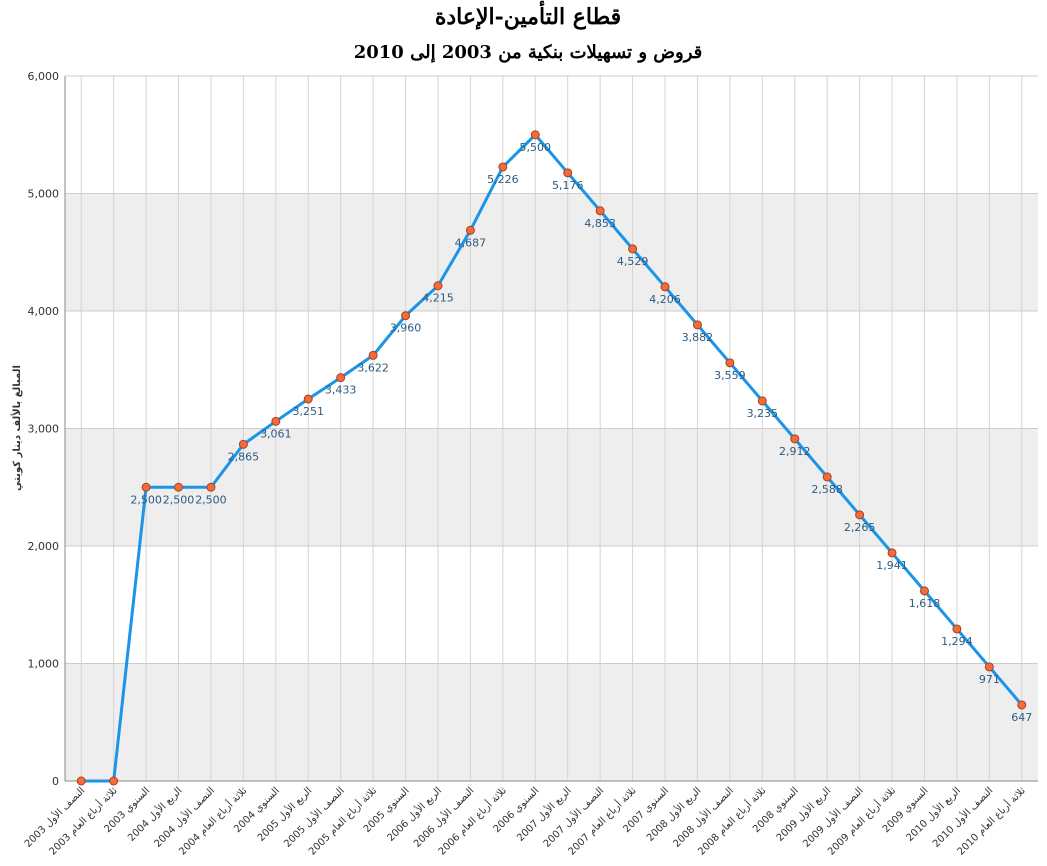 The height and width of the screenshot is (866, 1047). I want to click on x-tick-label: النصف الأول 2009, so click(833, 817).